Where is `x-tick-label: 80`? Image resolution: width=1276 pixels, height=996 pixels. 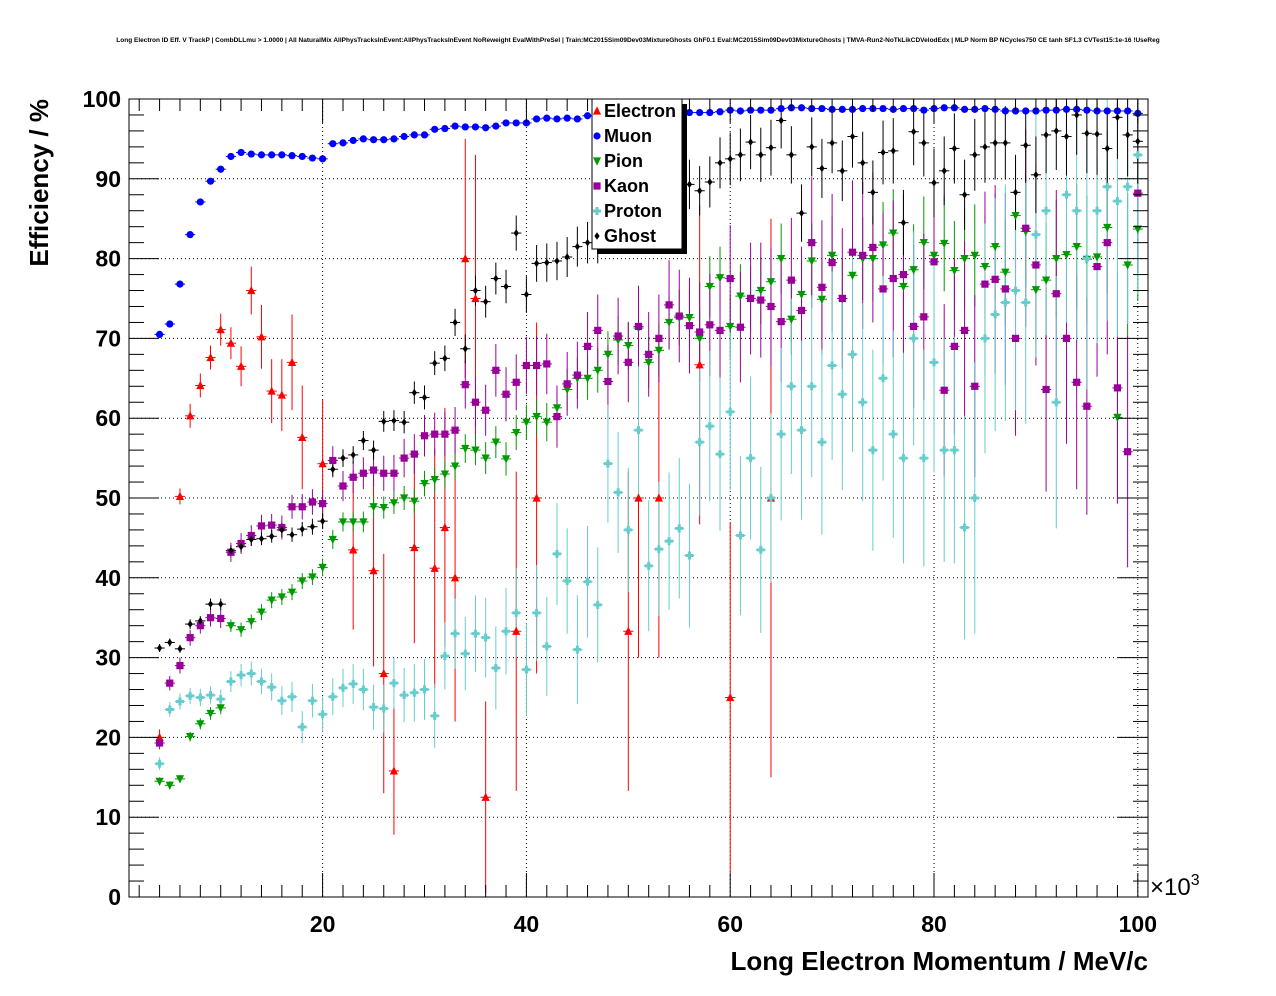
x-tick-label: 80 is located at coordinates (934, 924).